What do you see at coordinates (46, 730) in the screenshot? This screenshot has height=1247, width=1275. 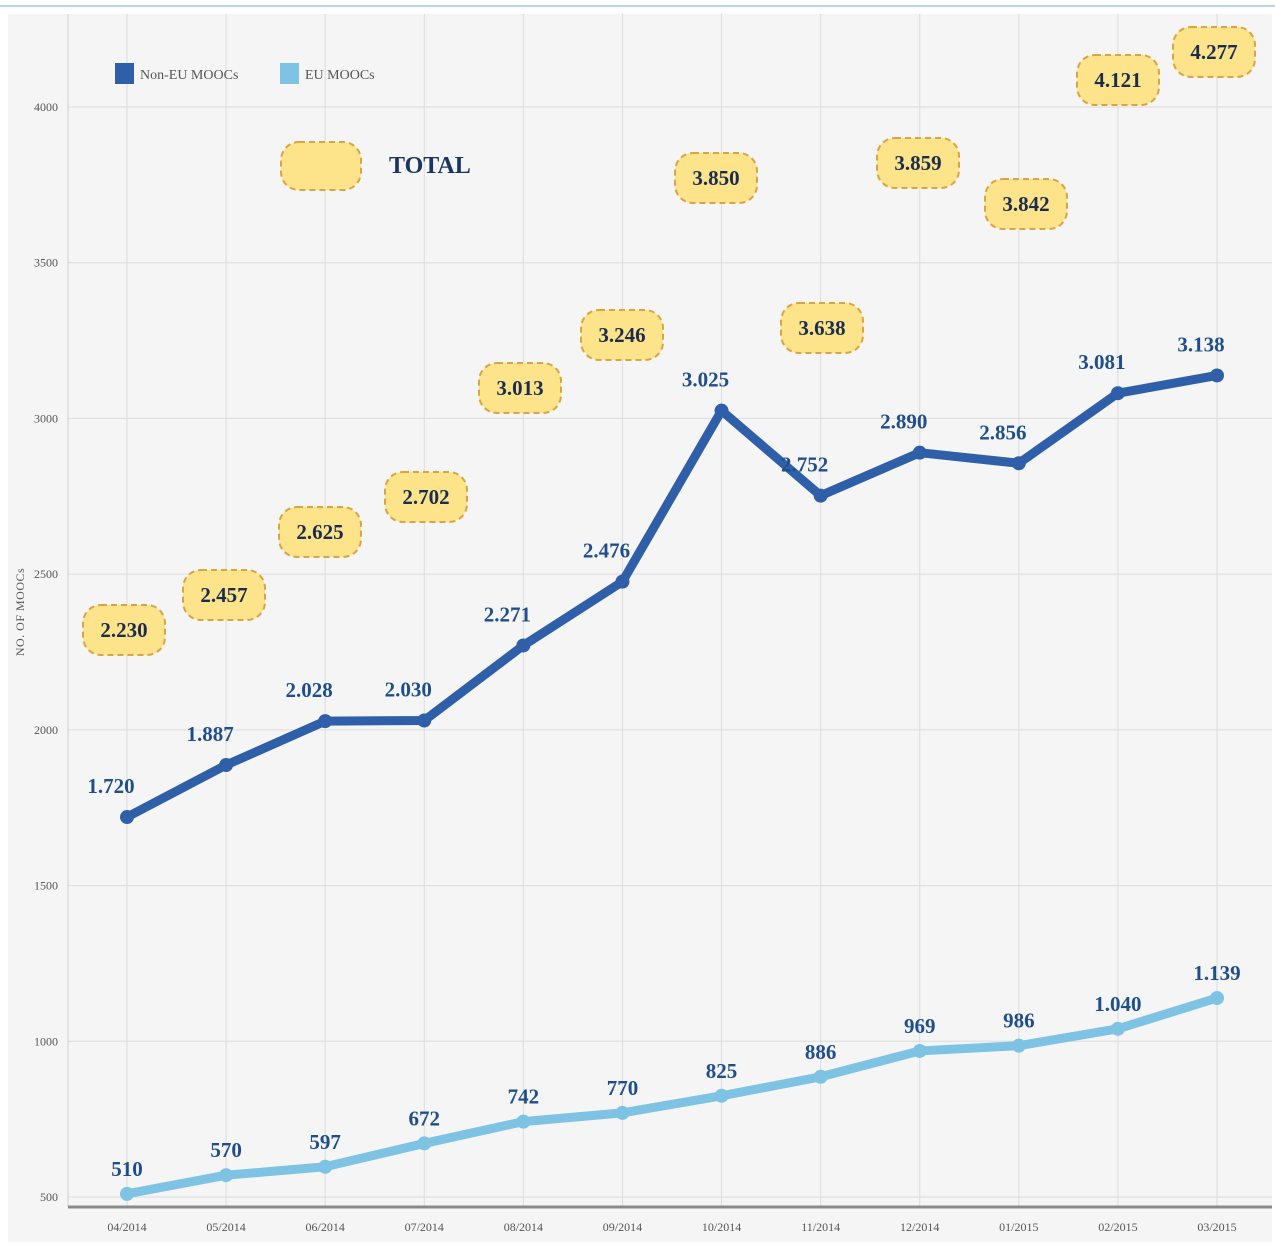 I see `y-tick-label: 2000` at bounding box center [46, 730].